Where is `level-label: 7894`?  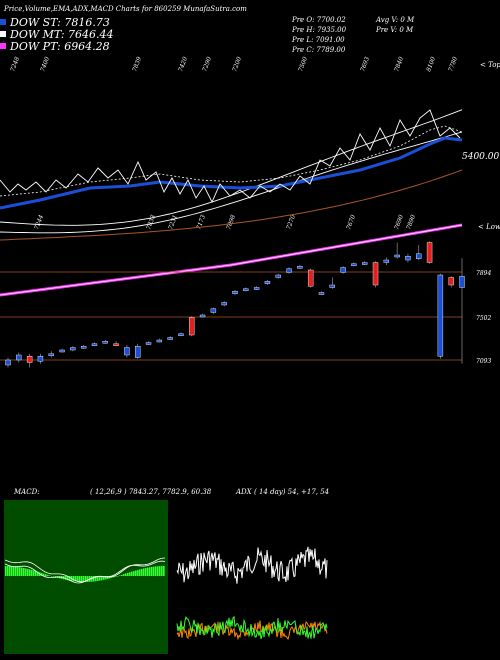
level-label: 7894 is located at coordinates (483, 273).